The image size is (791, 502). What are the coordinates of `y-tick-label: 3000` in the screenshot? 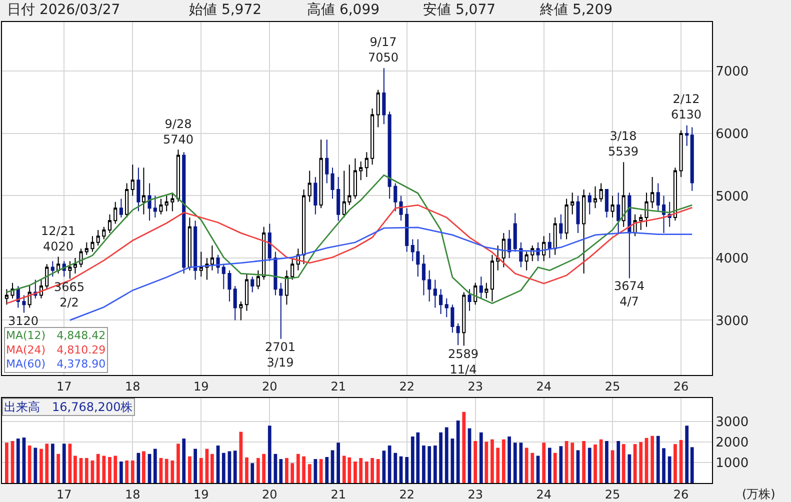 It's located at (732, 321).